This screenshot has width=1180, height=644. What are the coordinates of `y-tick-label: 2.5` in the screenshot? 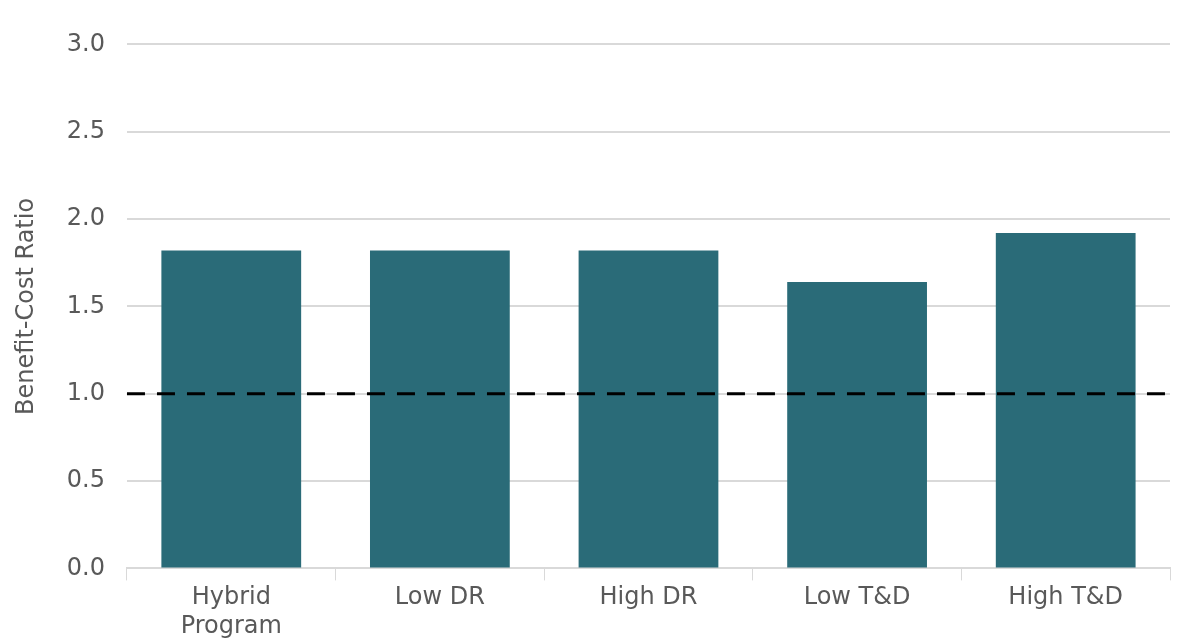 It's located at (85, 129).